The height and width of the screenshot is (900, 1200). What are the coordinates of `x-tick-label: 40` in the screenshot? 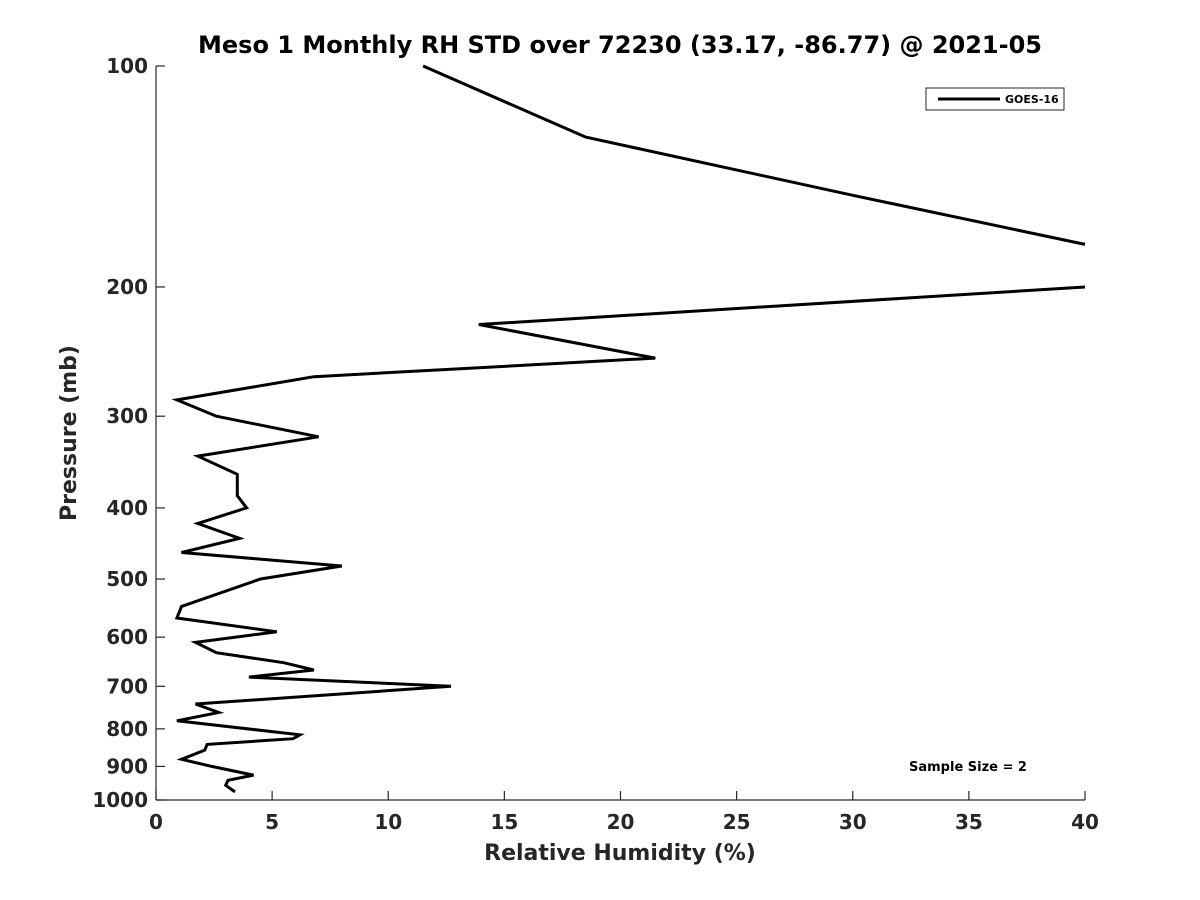 It's located at (1085, 822).